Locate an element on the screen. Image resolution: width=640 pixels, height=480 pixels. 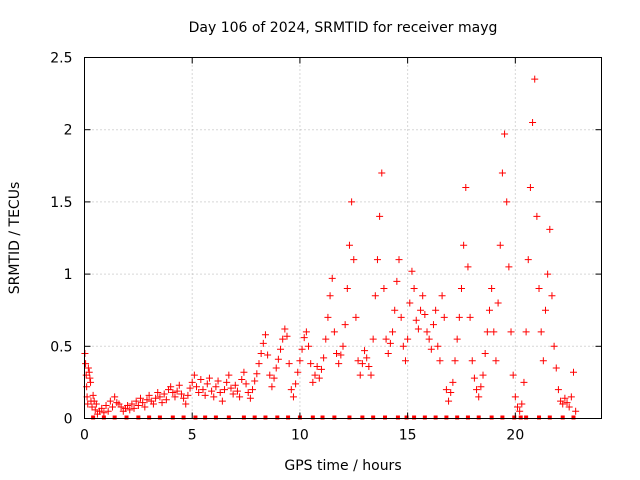
x-tick-label: 15 is located at coordinates (408, 436).